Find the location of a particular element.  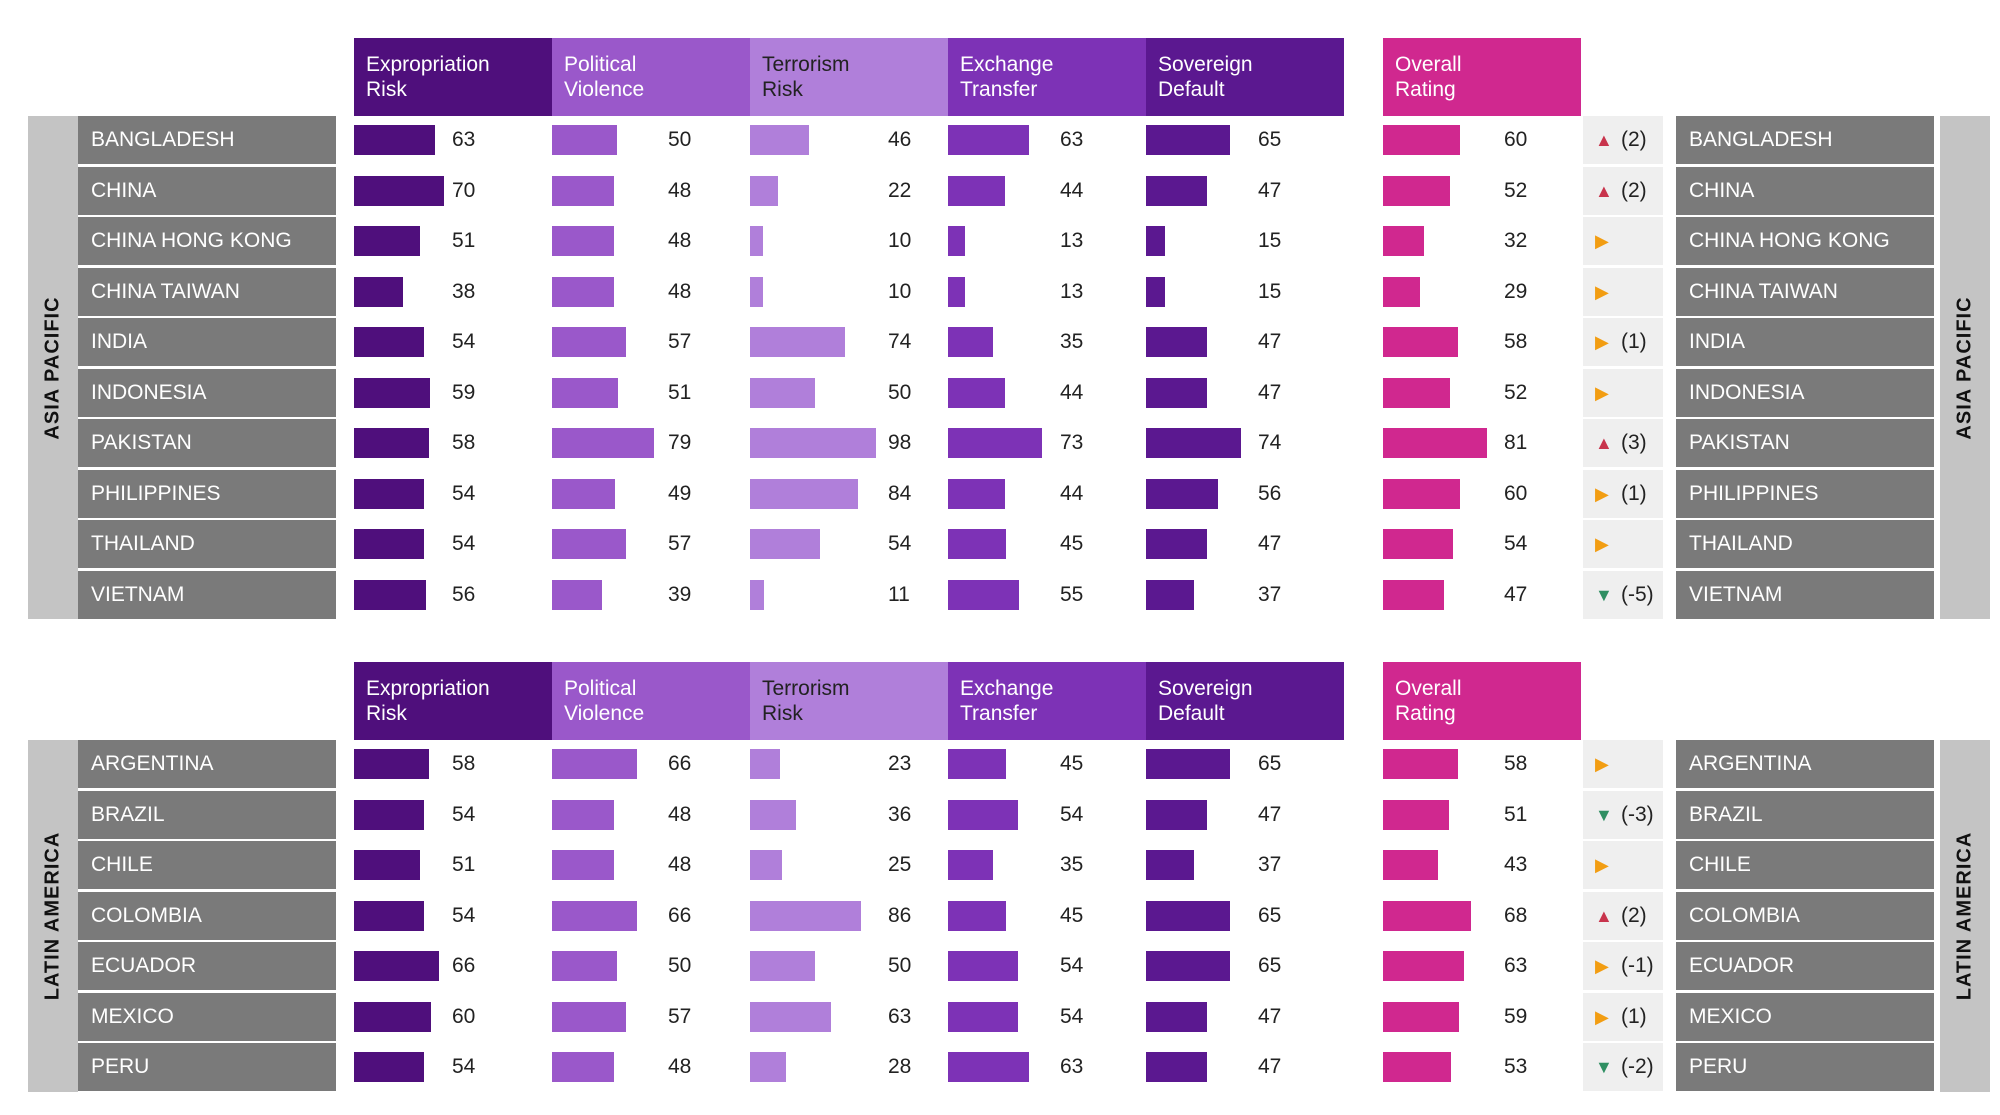

country-label: MEXICO is located at coordinates (207, 1016).